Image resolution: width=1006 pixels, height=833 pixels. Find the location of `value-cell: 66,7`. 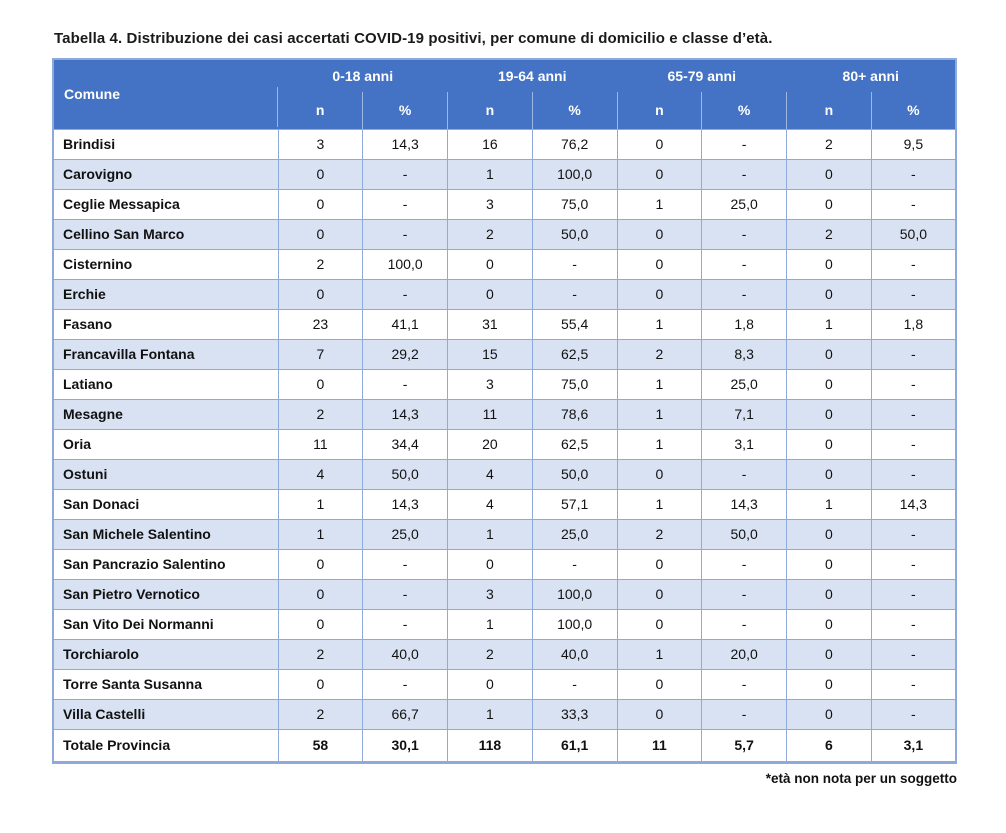

value-cell: 66,7 is located at coordinates (405, 713).